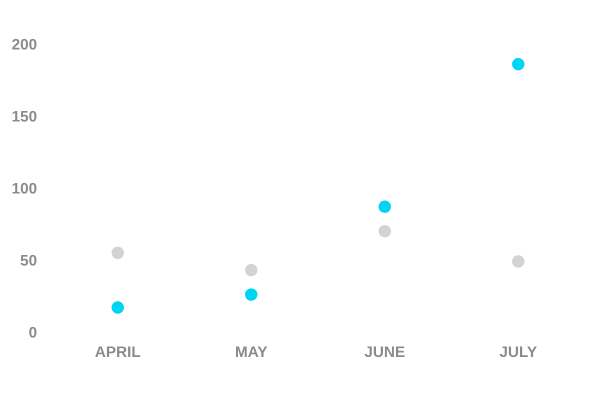 This screenshot has height=400, width=600. I want to click on y-tick-label: 50, so click(28, 260).